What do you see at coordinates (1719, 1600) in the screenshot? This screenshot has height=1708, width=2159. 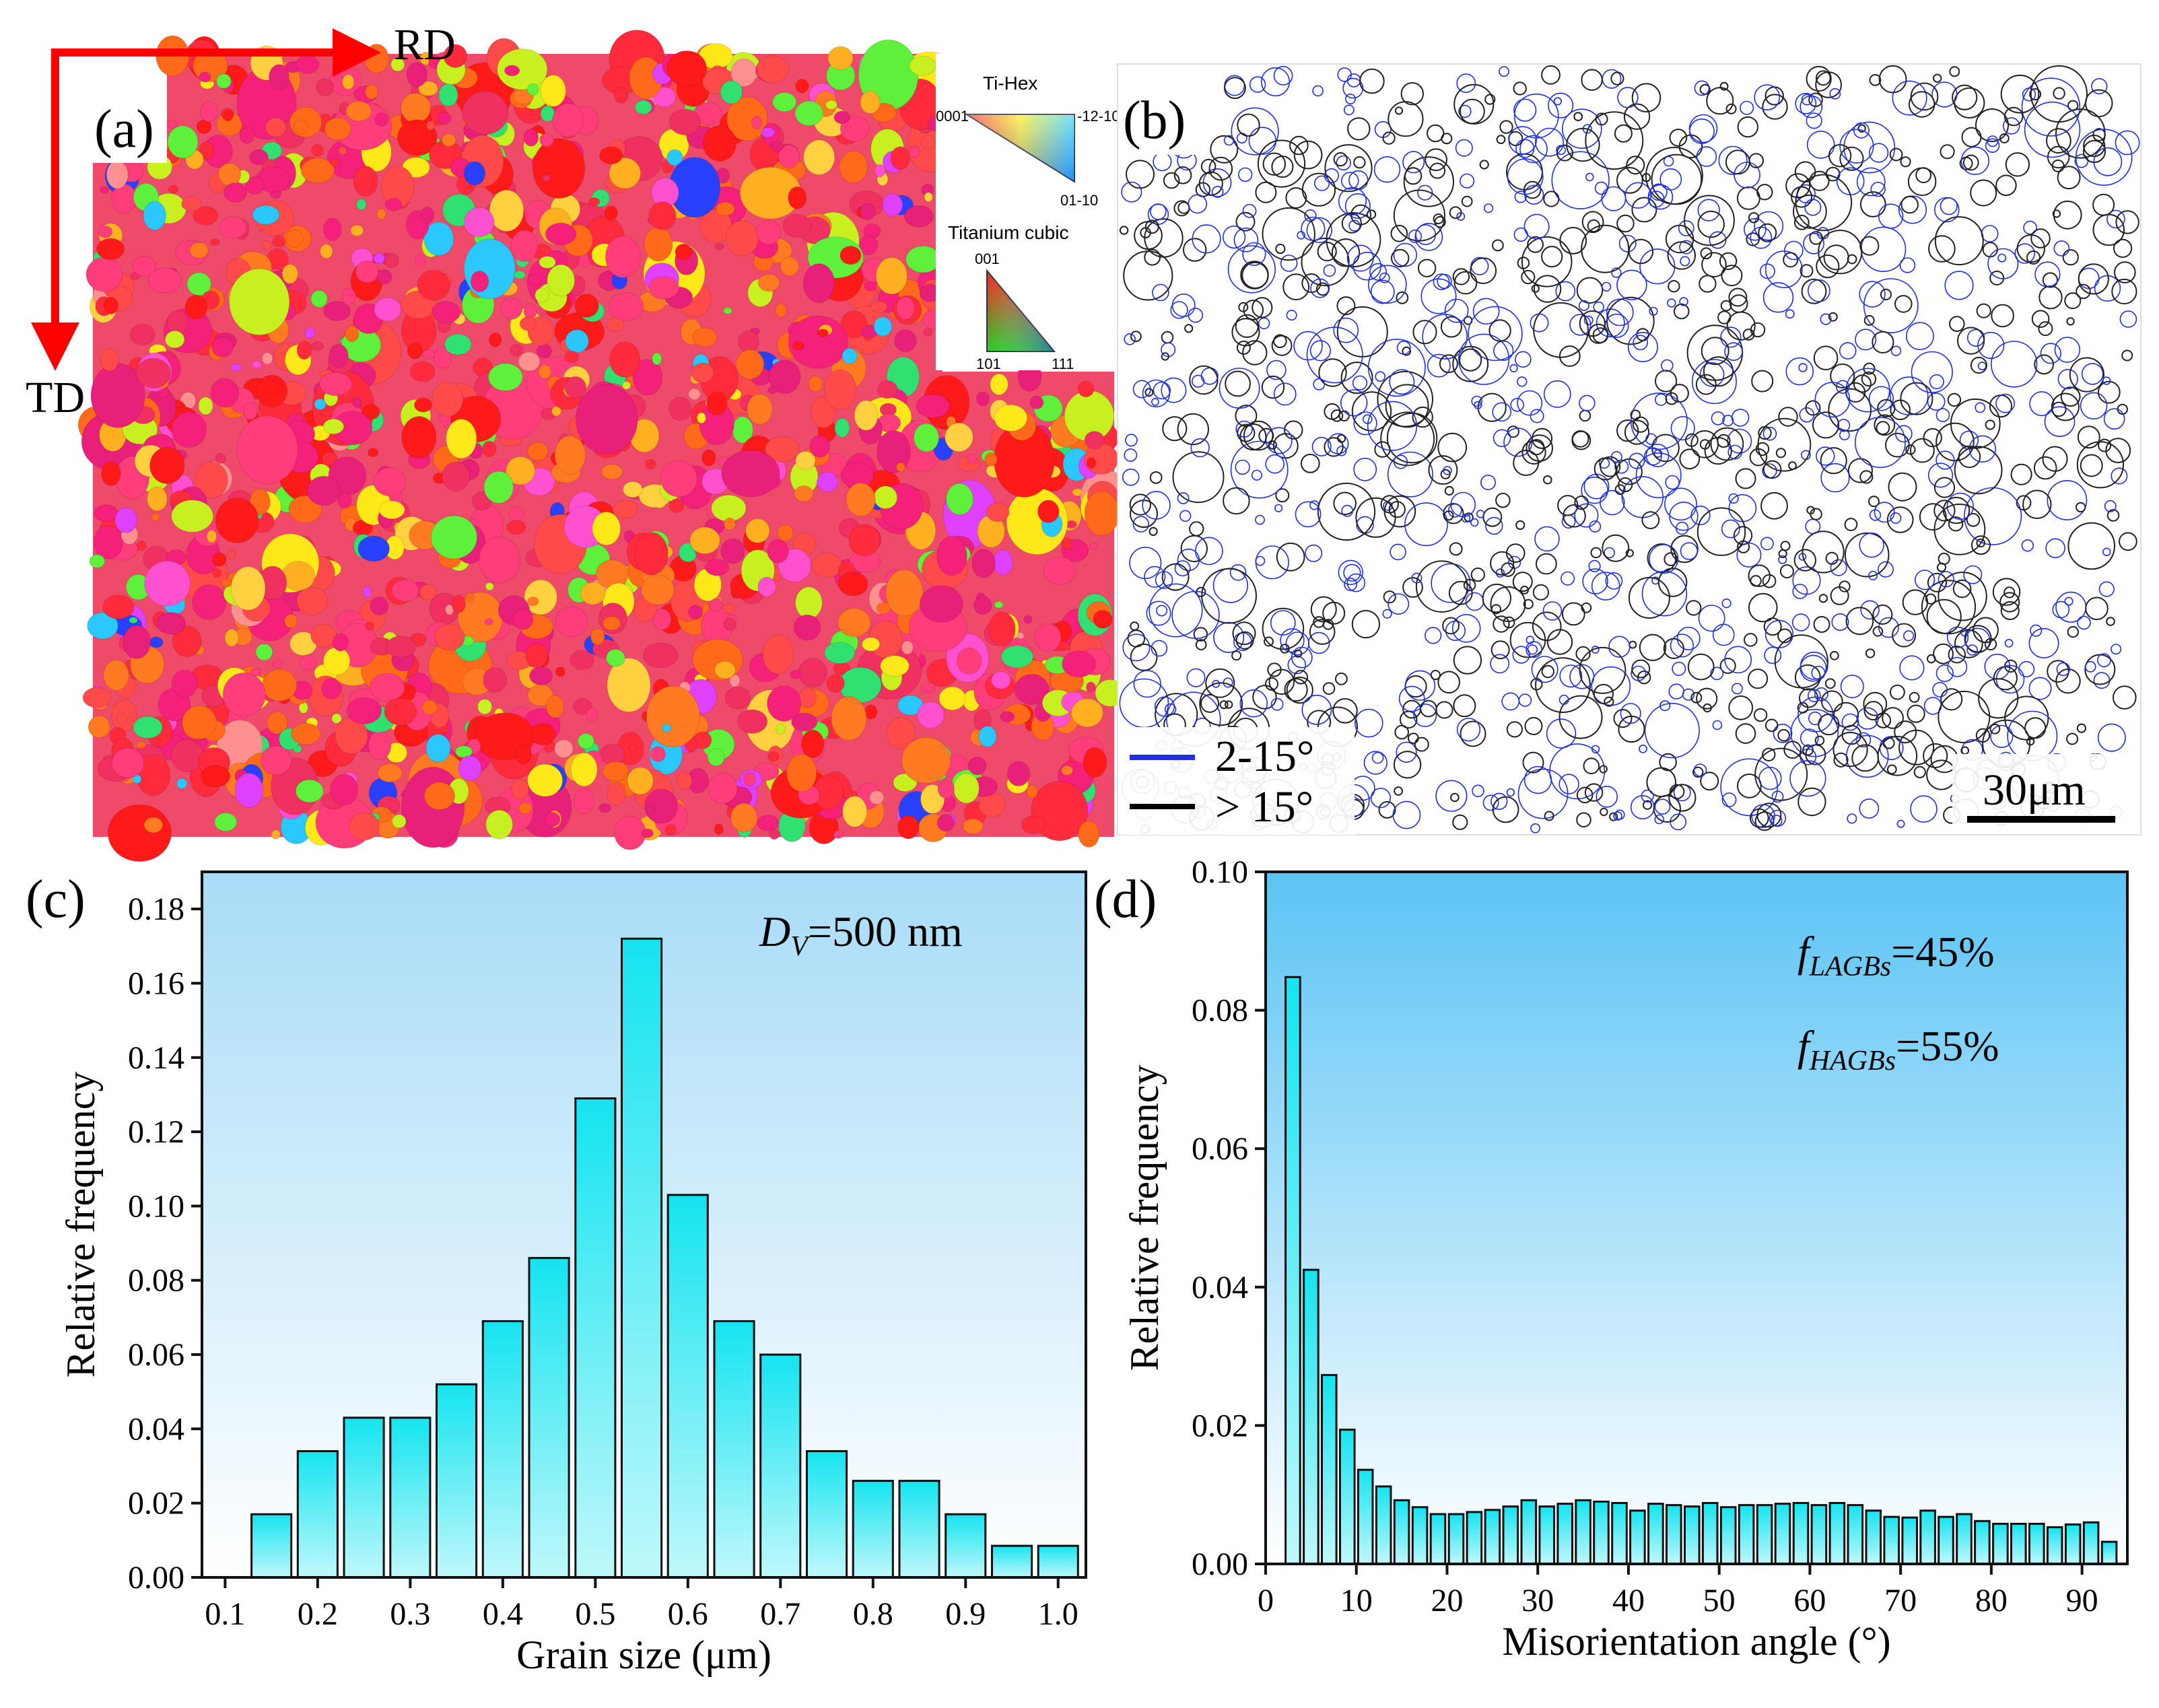 I see `x-tick-label: 50` at bounding box center [1719, 1600].